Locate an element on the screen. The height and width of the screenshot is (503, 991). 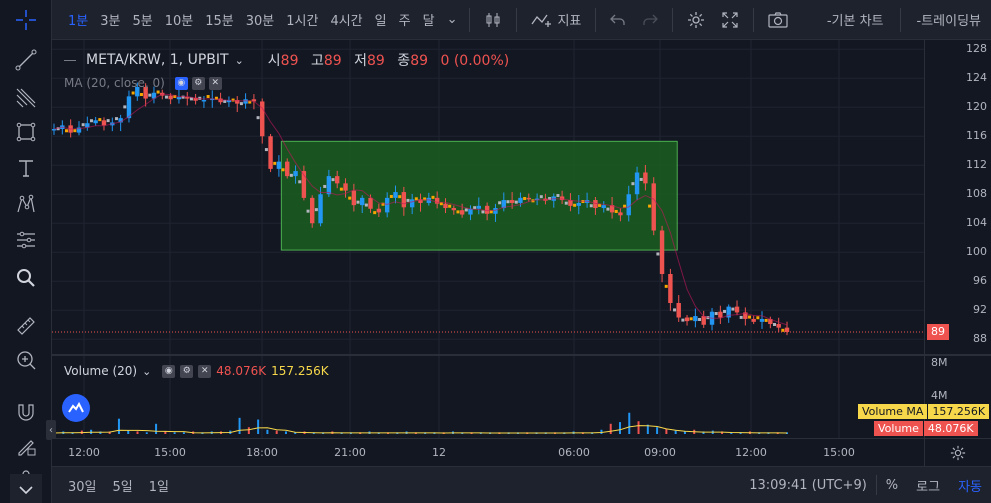
magnet-tool is located at coordinates (26, 412).